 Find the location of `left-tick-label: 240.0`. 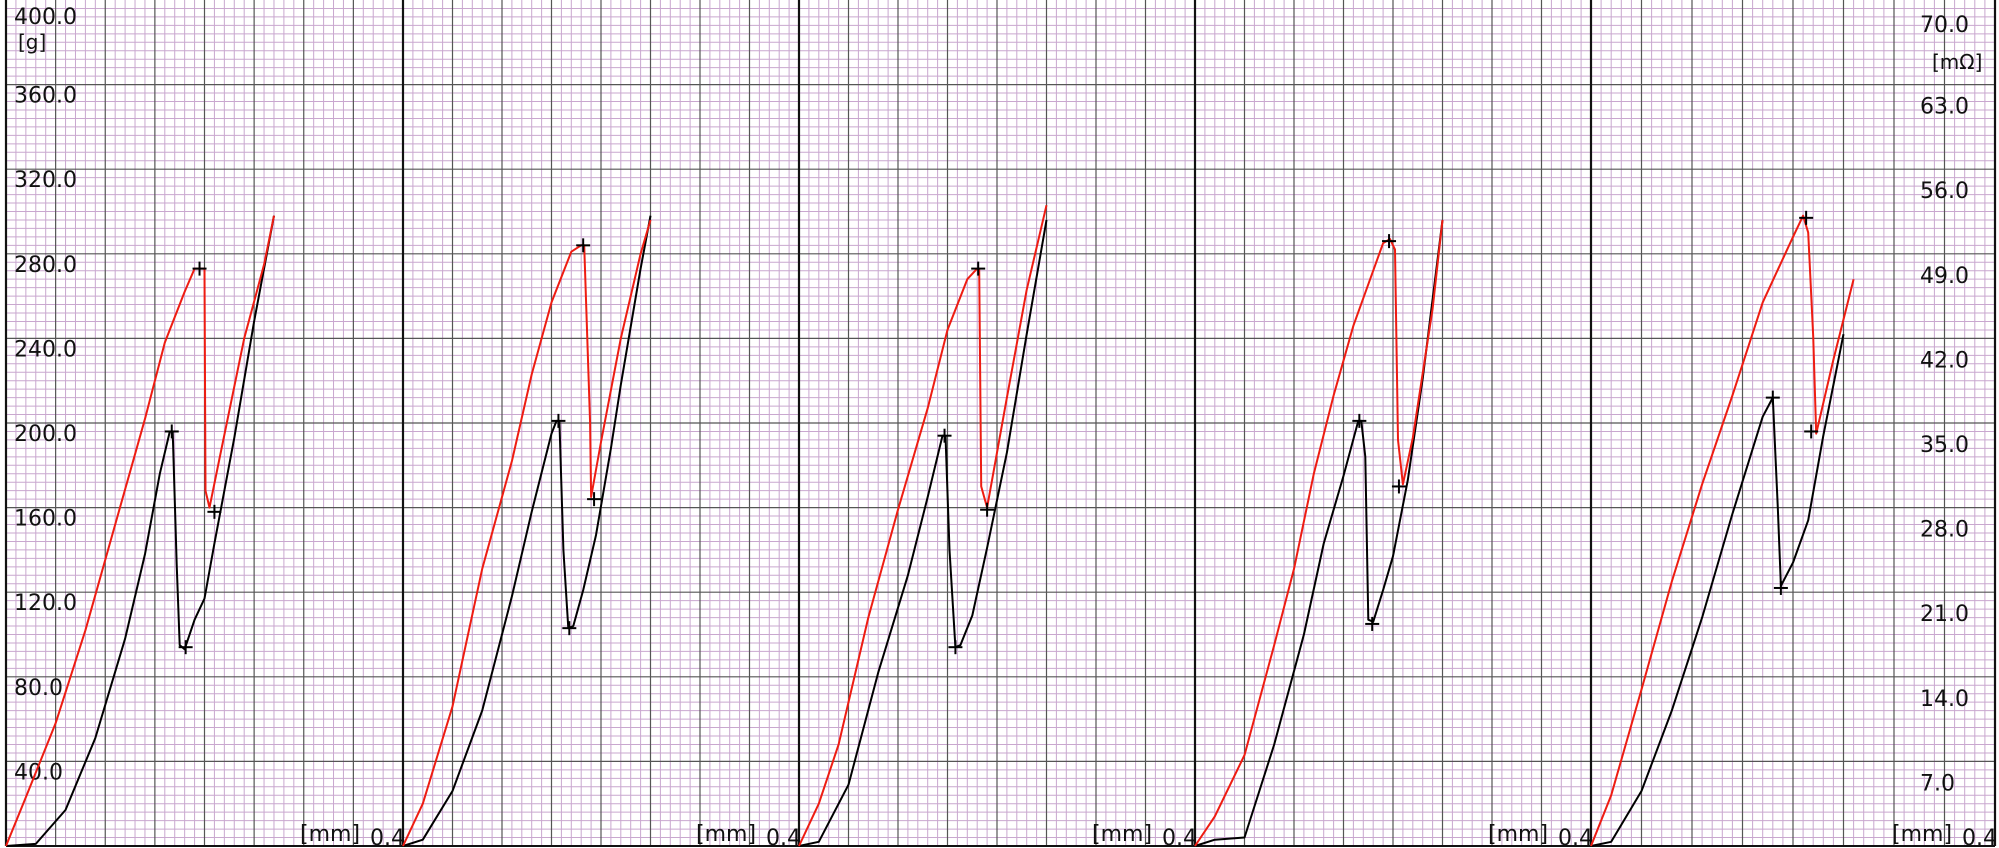

left-tick-label: 240.0 is located at coordinates (45, 349).